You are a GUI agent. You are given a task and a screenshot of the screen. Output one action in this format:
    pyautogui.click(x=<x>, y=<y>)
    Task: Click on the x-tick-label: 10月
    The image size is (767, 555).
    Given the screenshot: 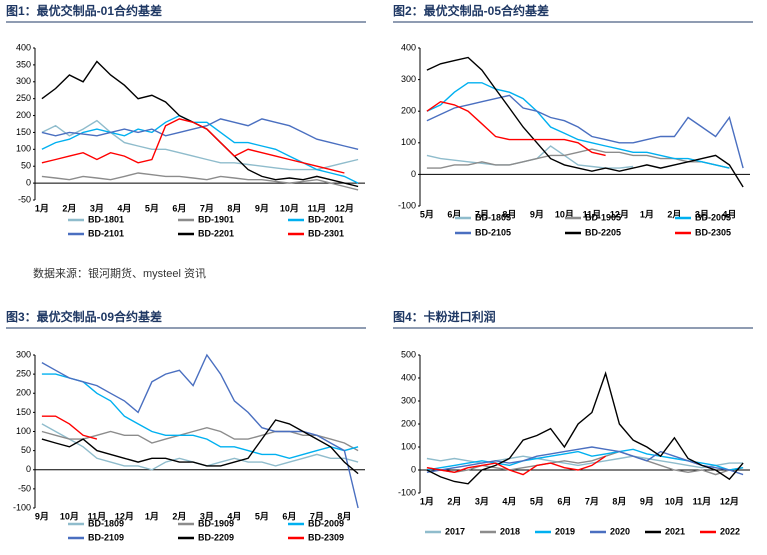 What is the action you would take?
    pyautogui.click(x=69, y=516)
    